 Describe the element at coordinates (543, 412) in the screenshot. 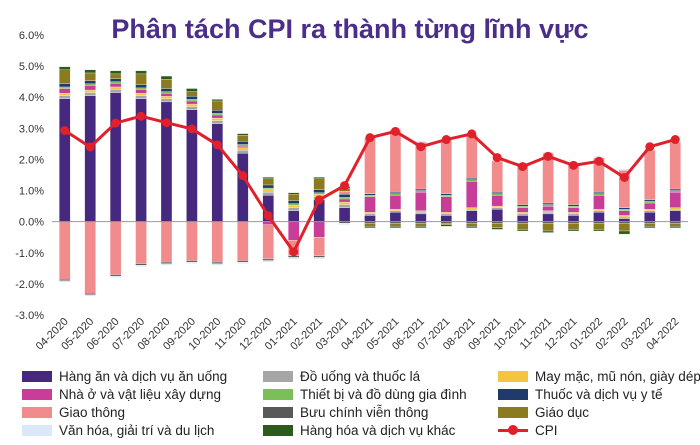

I see `legend-item: Giáo dục` at that location.